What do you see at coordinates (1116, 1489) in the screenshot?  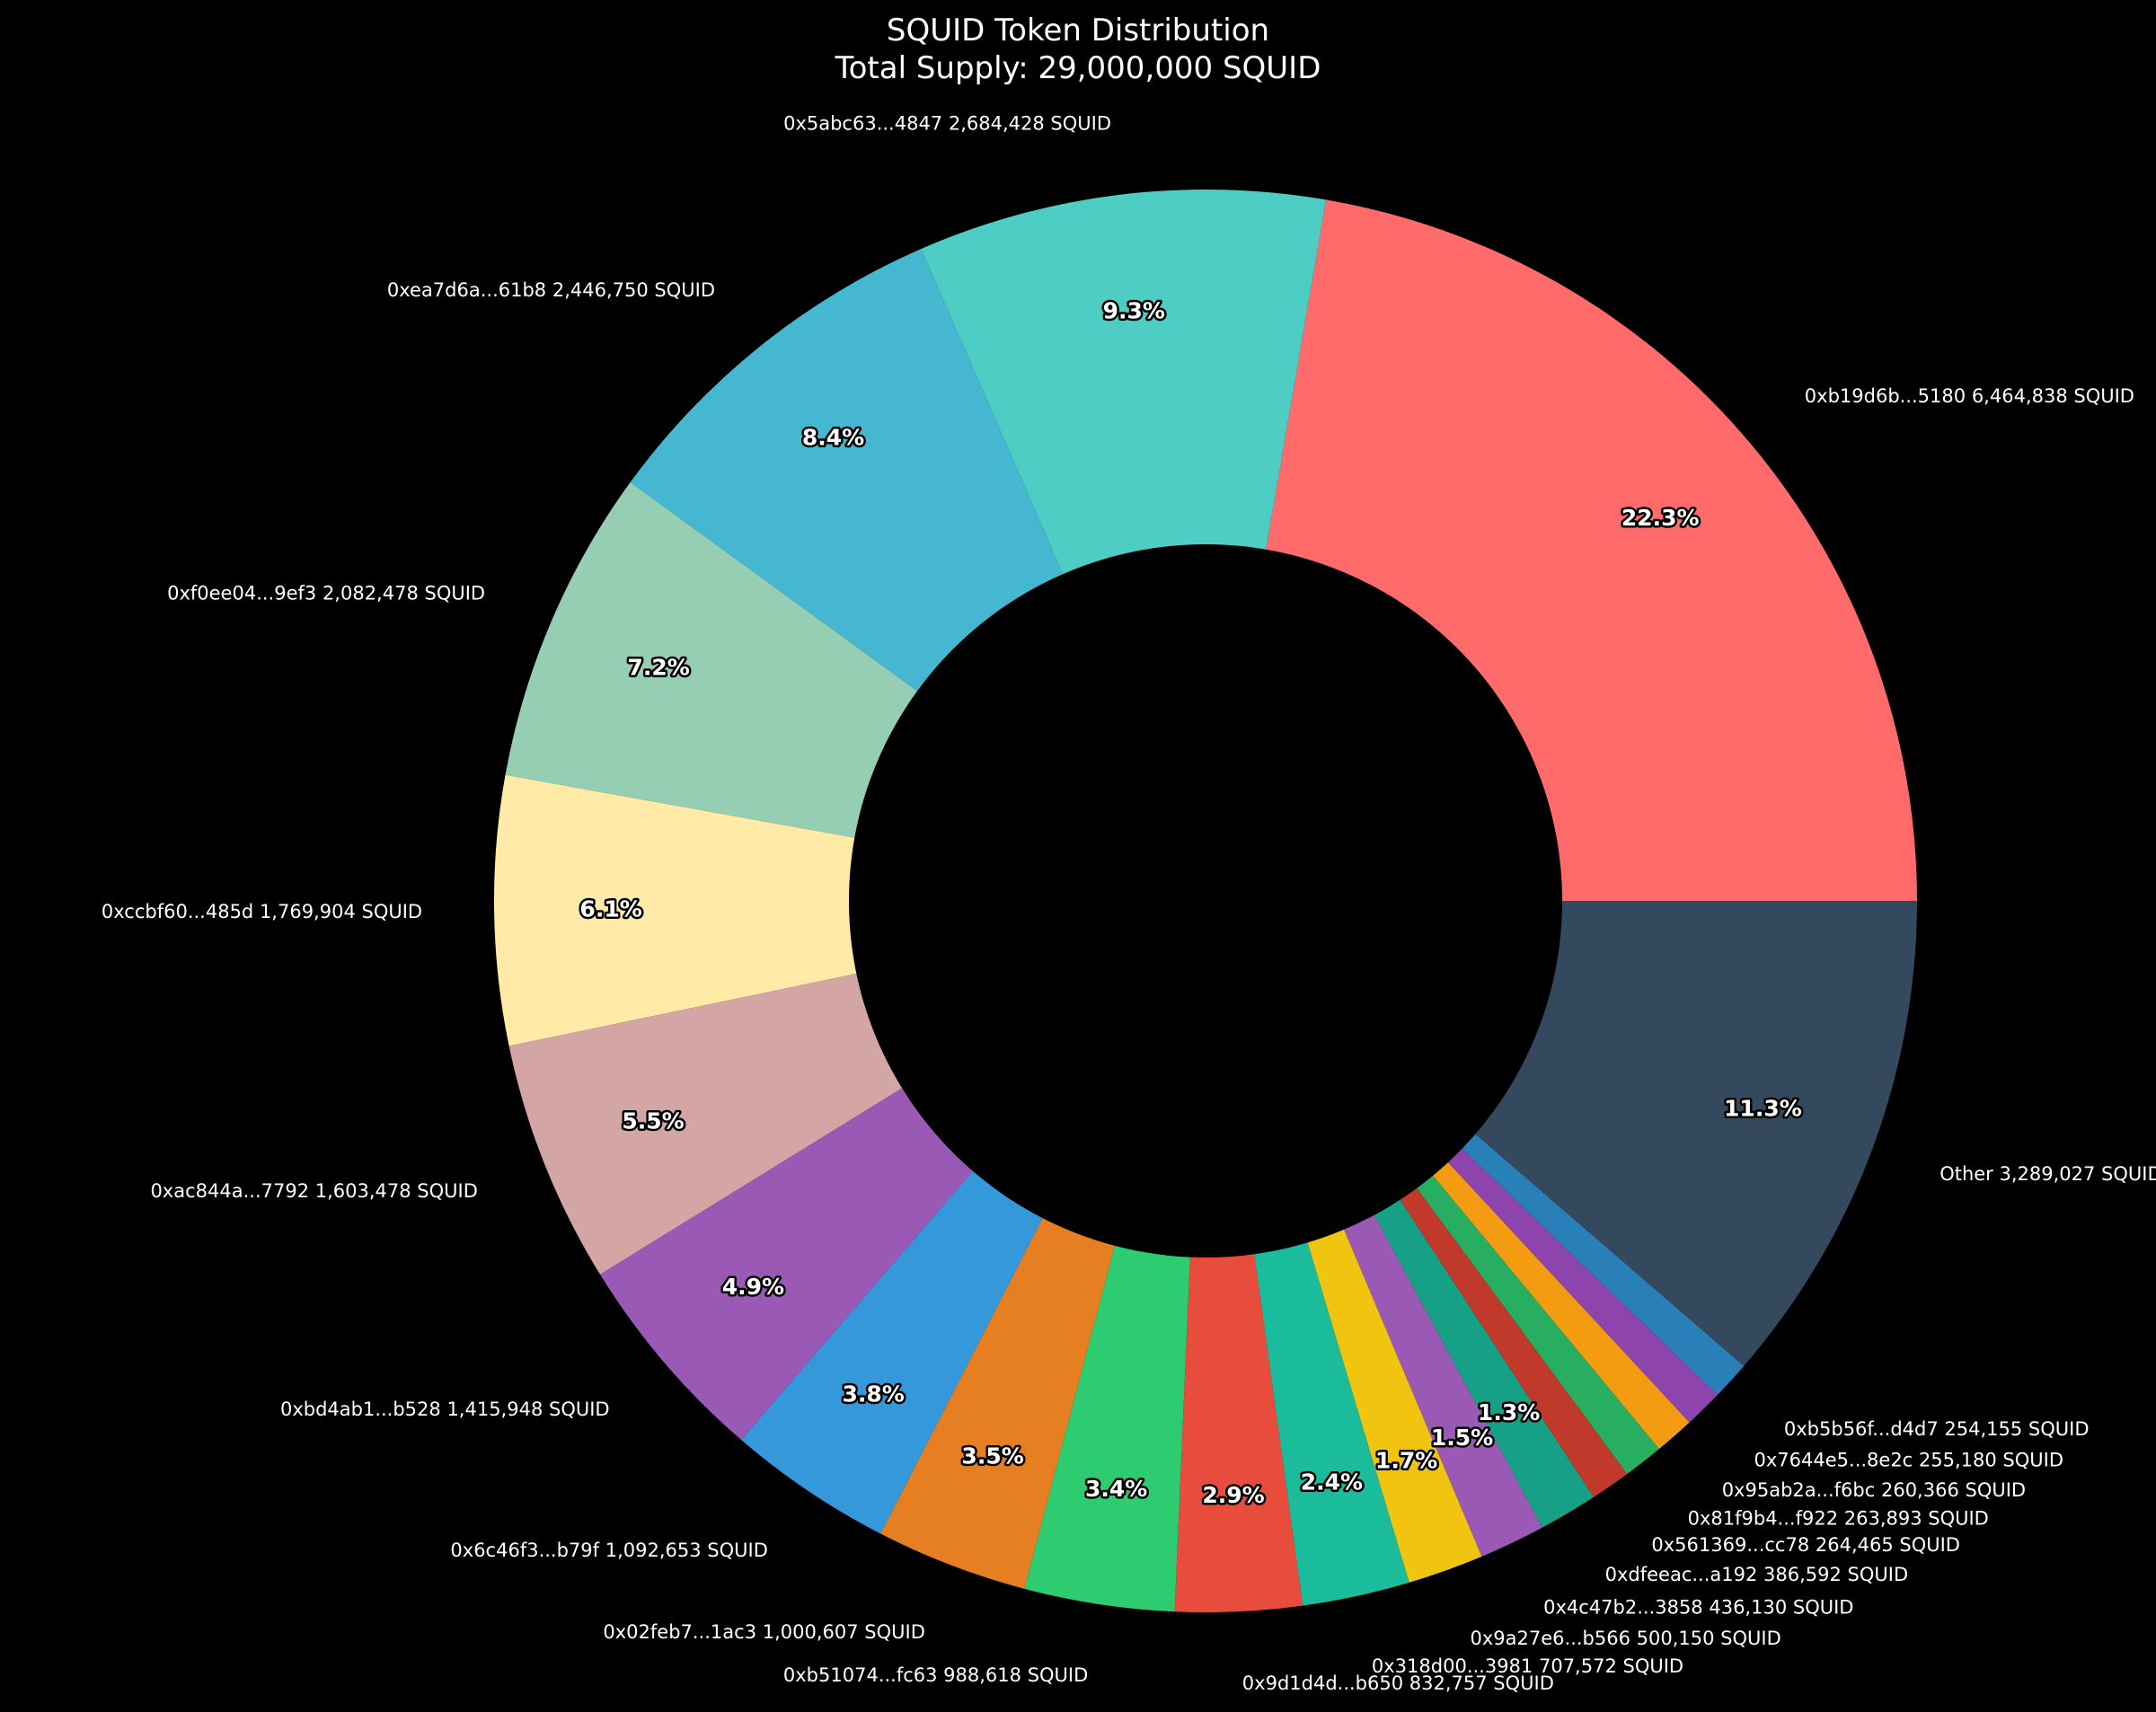 I see `slice-percent-label-9: 3.4%` at bounding box center [1116, 1489].